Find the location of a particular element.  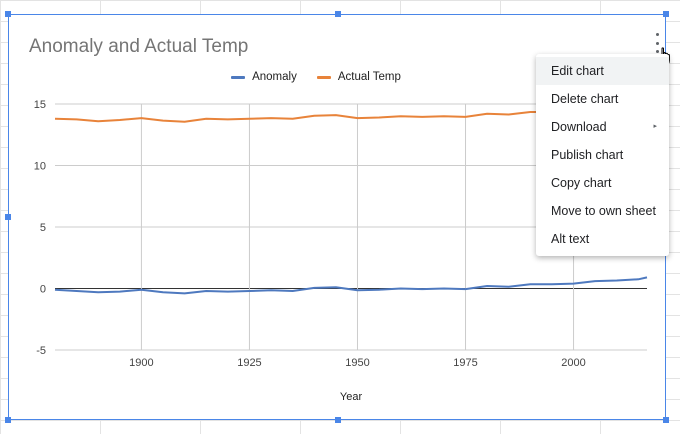

menu-item-publish-chart: Publish chart is located at coordinates (602, 155).